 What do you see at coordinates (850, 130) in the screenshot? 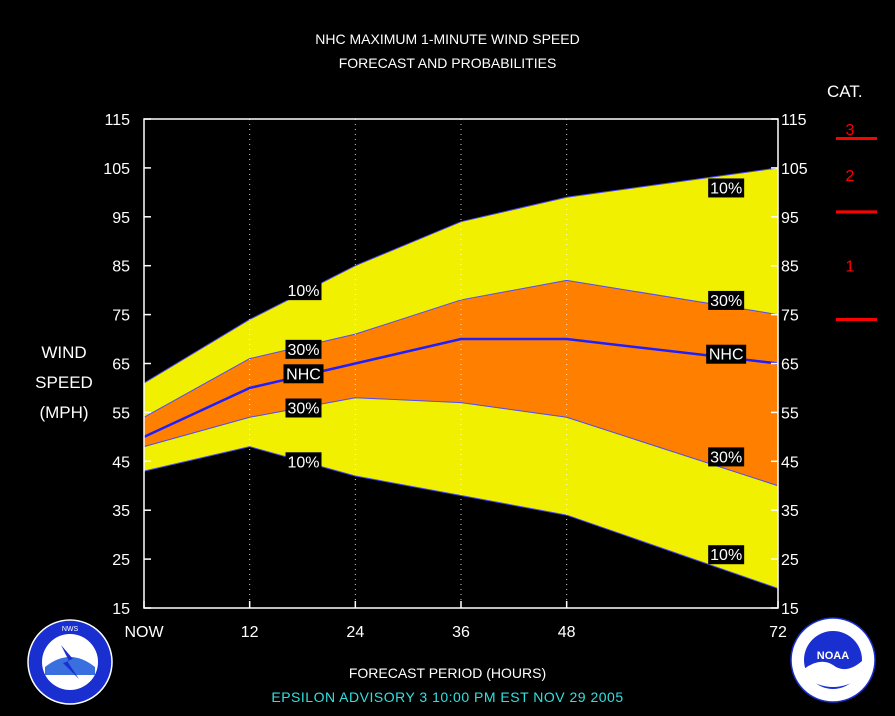
I see `category-label: 3` at bounding box center [850, 130].